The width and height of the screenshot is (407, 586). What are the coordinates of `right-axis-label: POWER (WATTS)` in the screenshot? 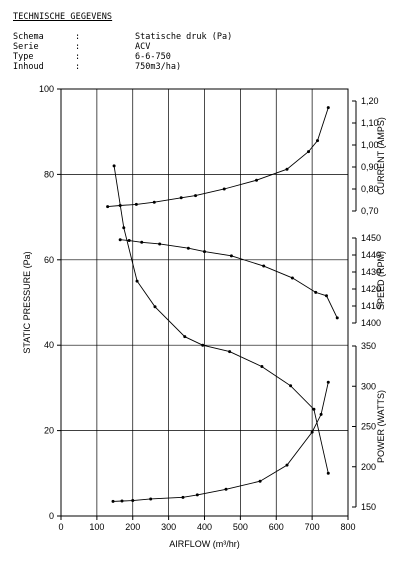 It's located at (381, 426).